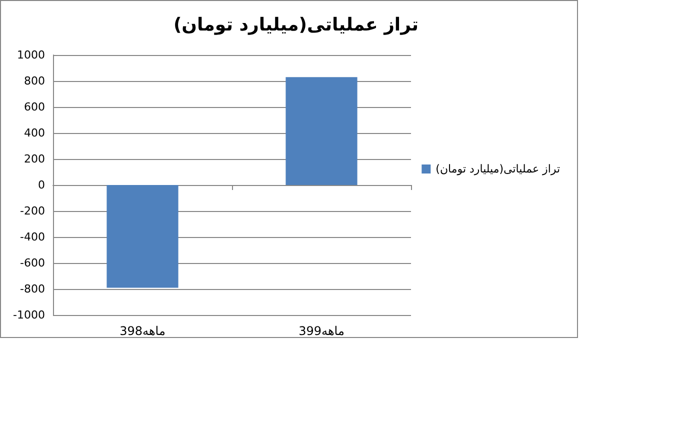  Describe the element at coordinates (498, 169) in the screenshot. I see `legend-label: تراز عملیاتی(میلیارد تومان)` at that location.